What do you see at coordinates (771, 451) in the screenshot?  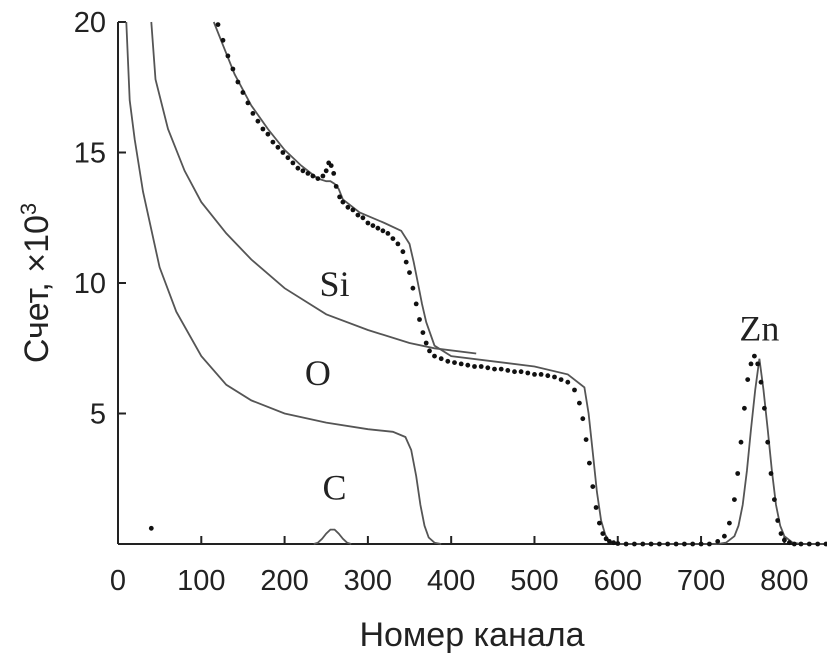 I see `series-line-zn` at bounding box center [771, 451].